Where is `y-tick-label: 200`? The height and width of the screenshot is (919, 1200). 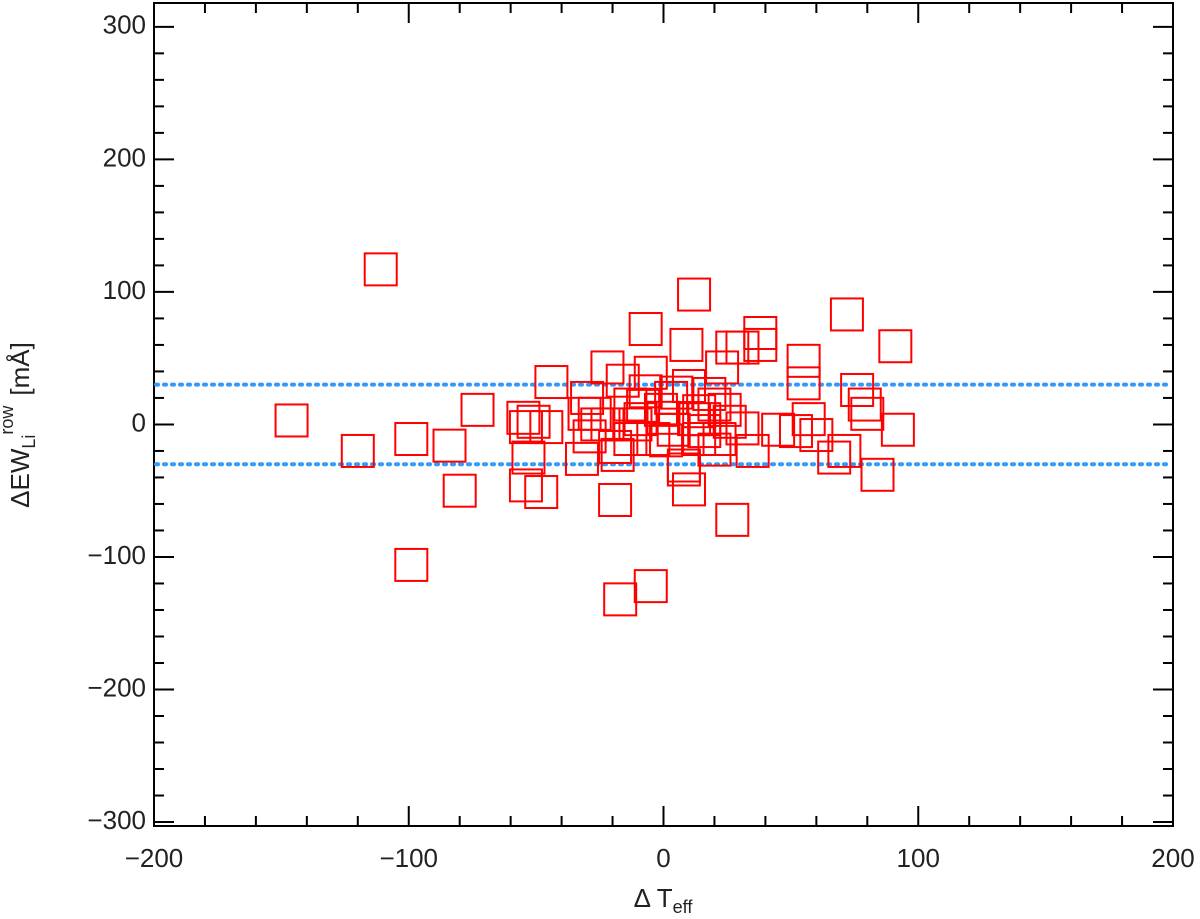 y-tick-label: 200 is located at coordinates (124, 157).